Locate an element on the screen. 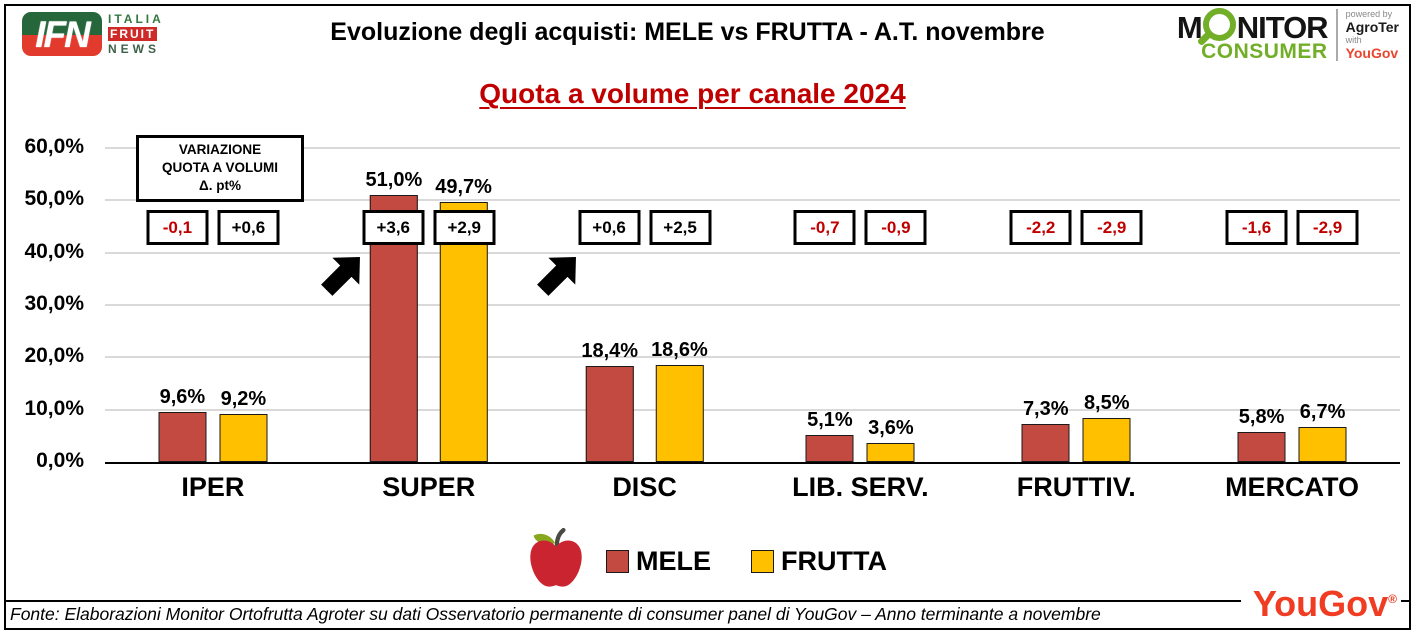 The height and width of the screenshot is (634, 1415). bar-pair: 5,8% 6,7% is located at coordinates (1292, 431).